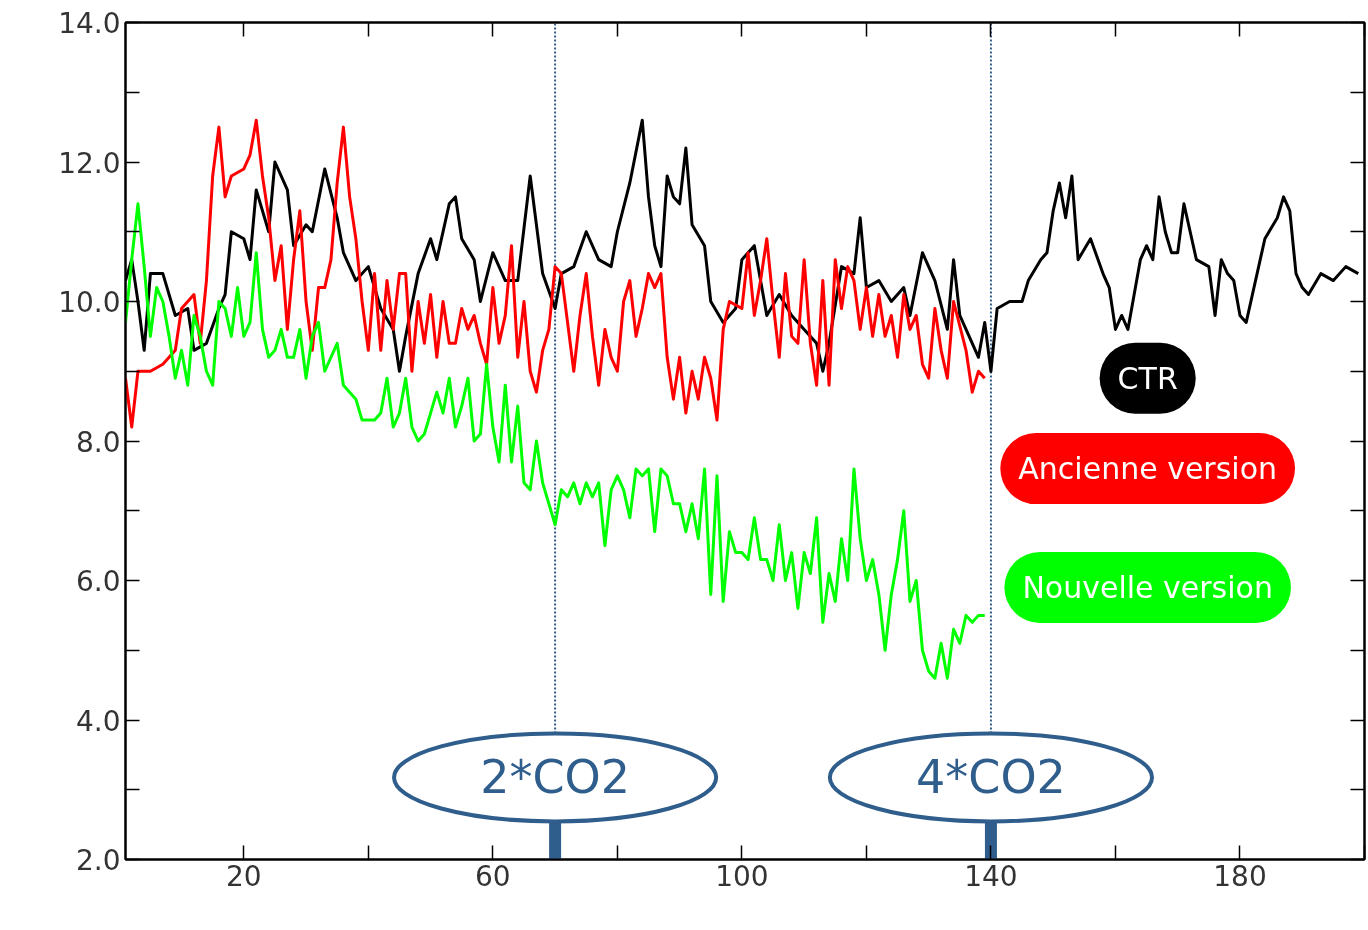  Describe the element at coordinates (98, 581) in the screenshot. I see `y-tick-label: 6.0` at that location.